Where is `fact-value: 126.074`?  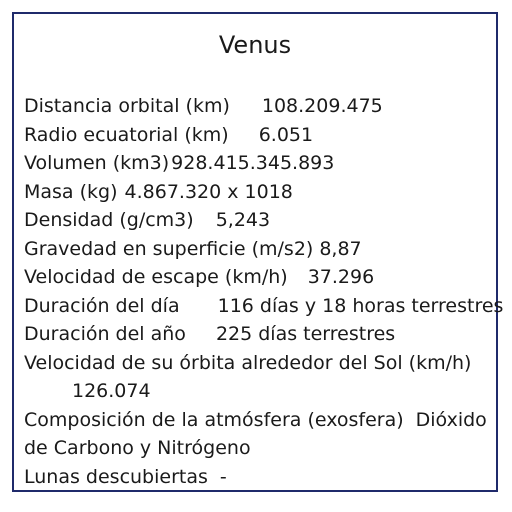 fact-value: 126.074 is located at coordinates (111, 391).